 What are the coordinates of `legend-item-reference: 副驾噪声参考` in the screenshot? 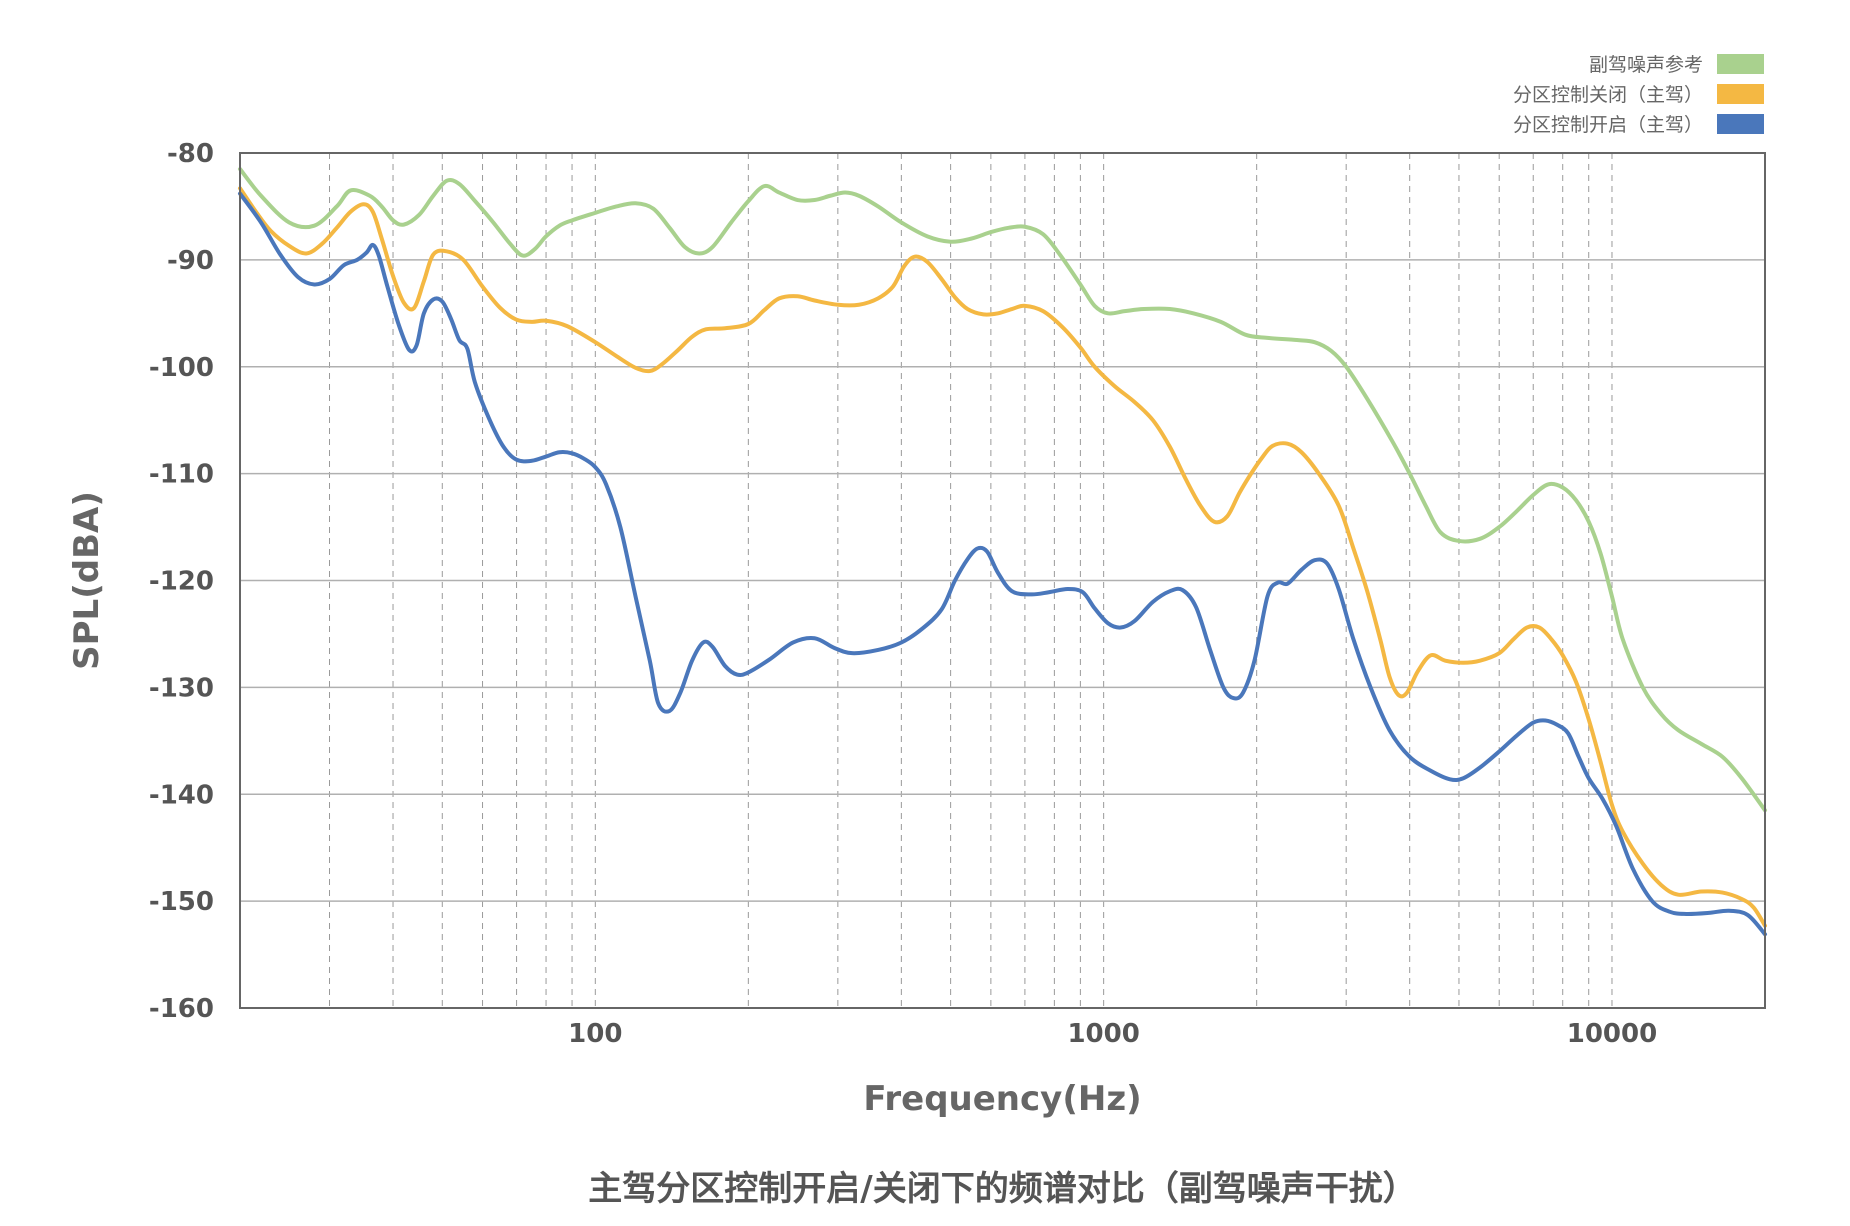 It's located at (1676, 65).